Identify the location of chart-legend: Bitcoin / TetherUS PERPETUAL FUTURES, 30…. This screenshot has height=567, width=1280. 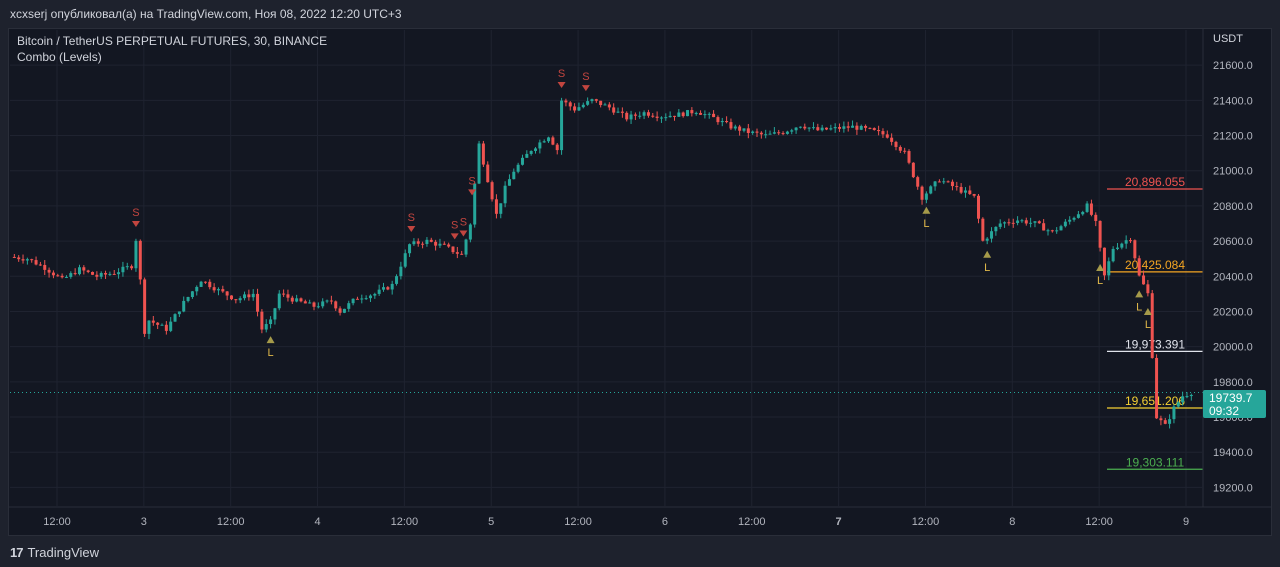
(172, 49).